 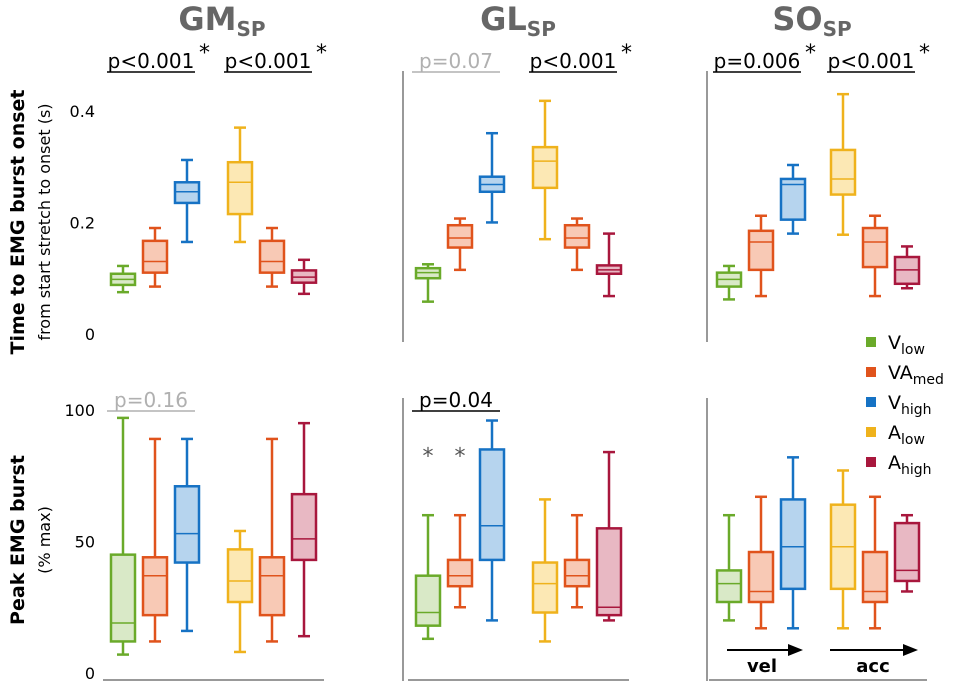 I want to click on outlier-star: *, so click(x=460, y=456).